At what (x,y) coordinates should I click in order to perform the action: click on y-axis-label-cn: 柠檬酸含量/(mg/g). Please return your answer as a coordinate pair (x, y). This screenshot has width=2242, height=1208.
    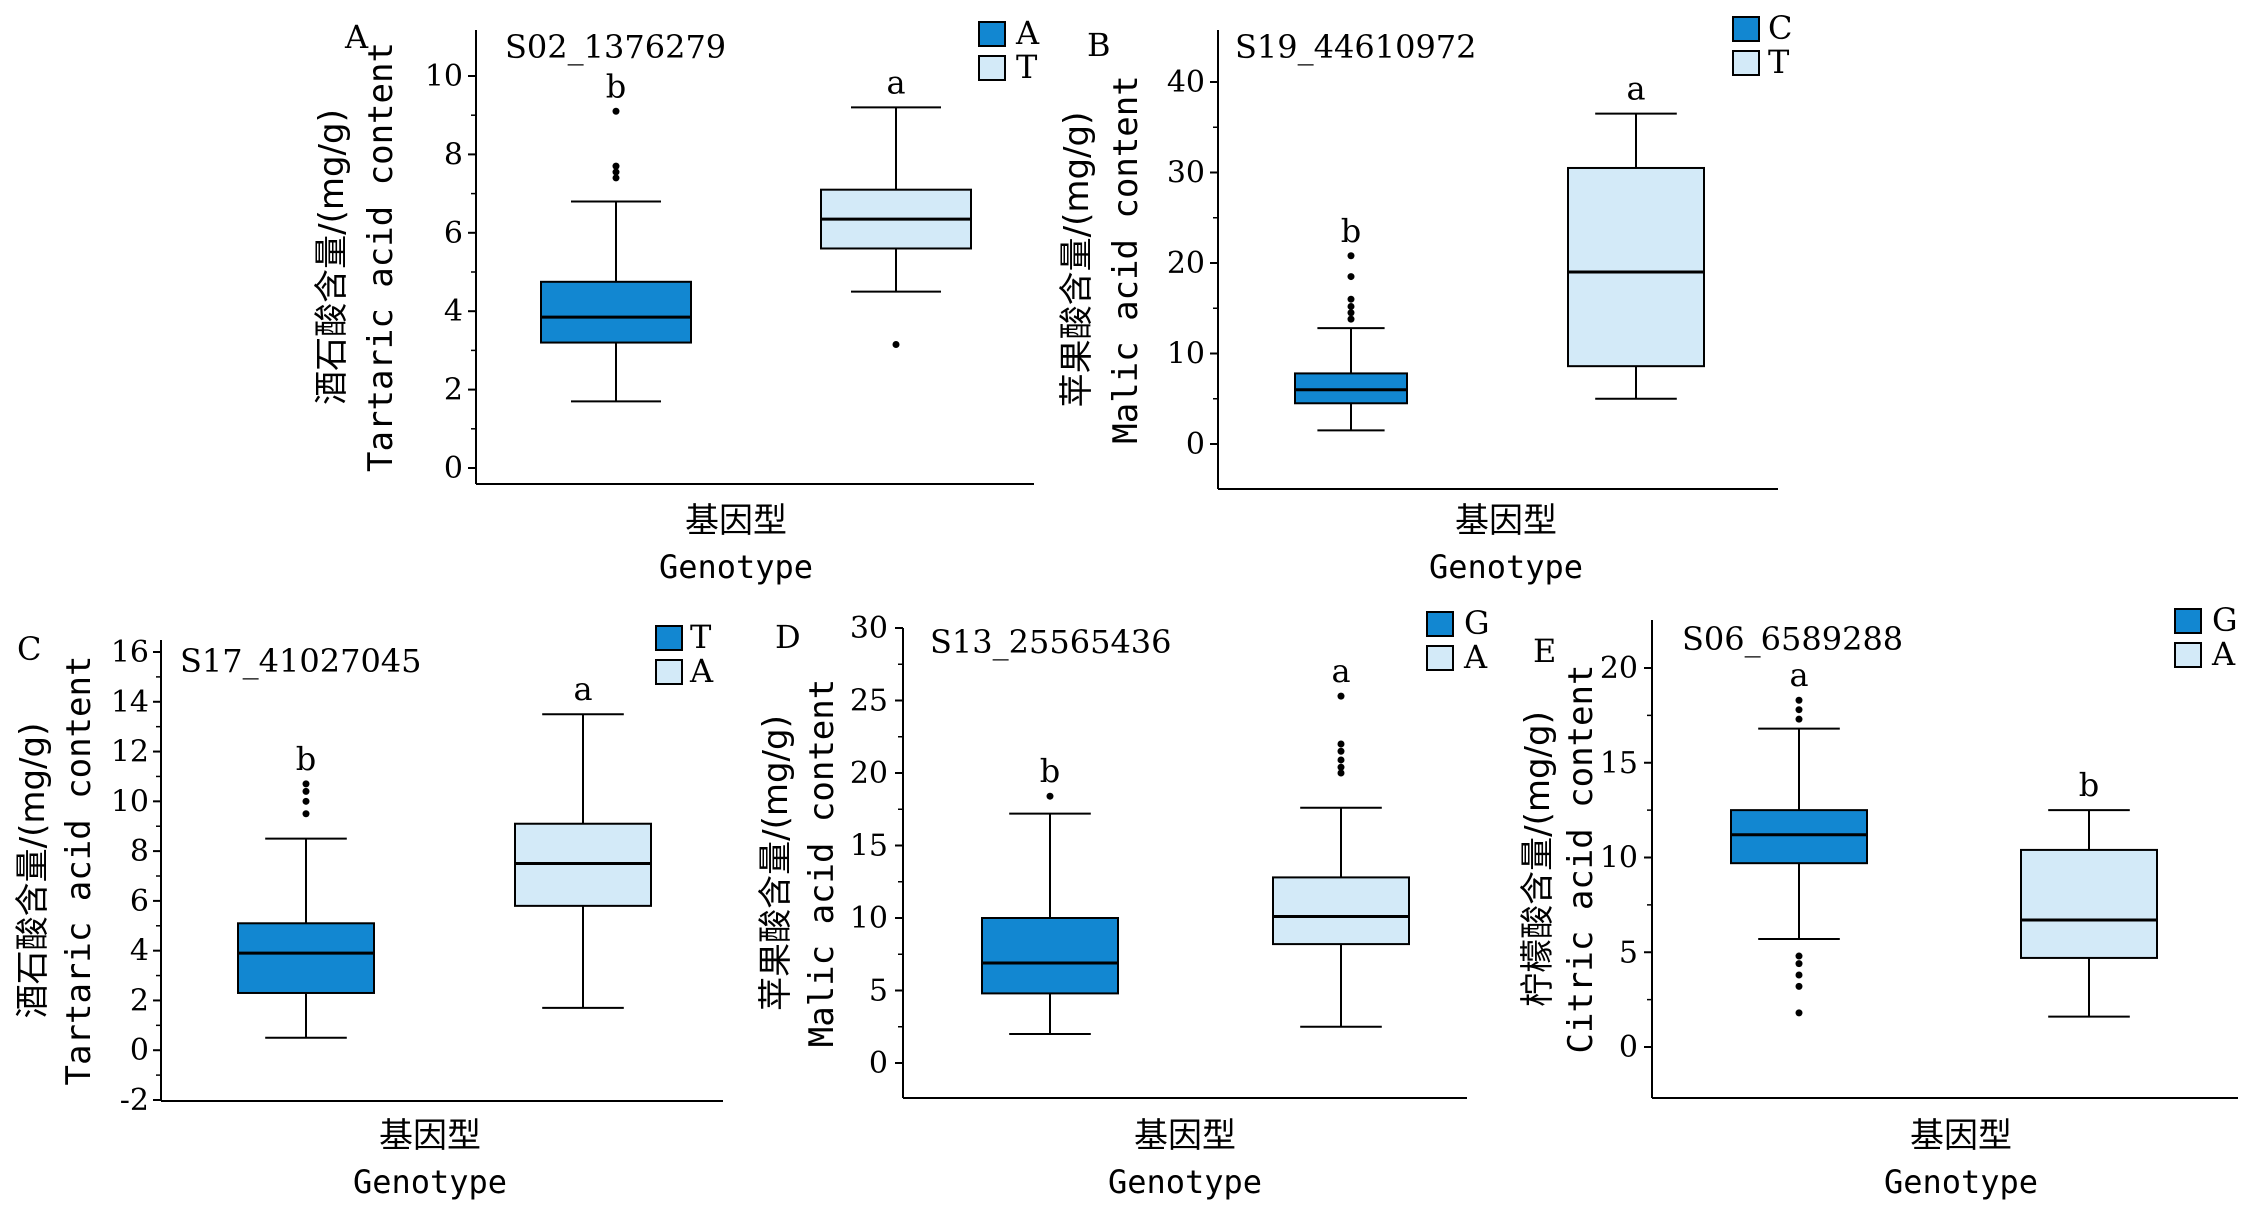
    Looking at the image, I should click on (1538, 859).